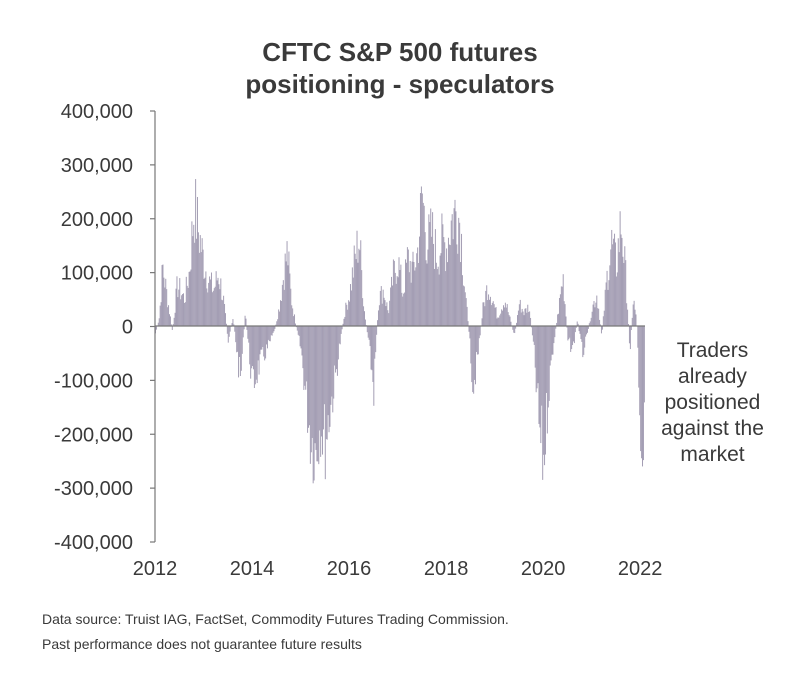 The width and height of the screenshot is (800, 697). What do you see at coordinates (93, 381) in the screenshot?
I see `y-tick-label: -100,000` at bounding box center [93, 381].